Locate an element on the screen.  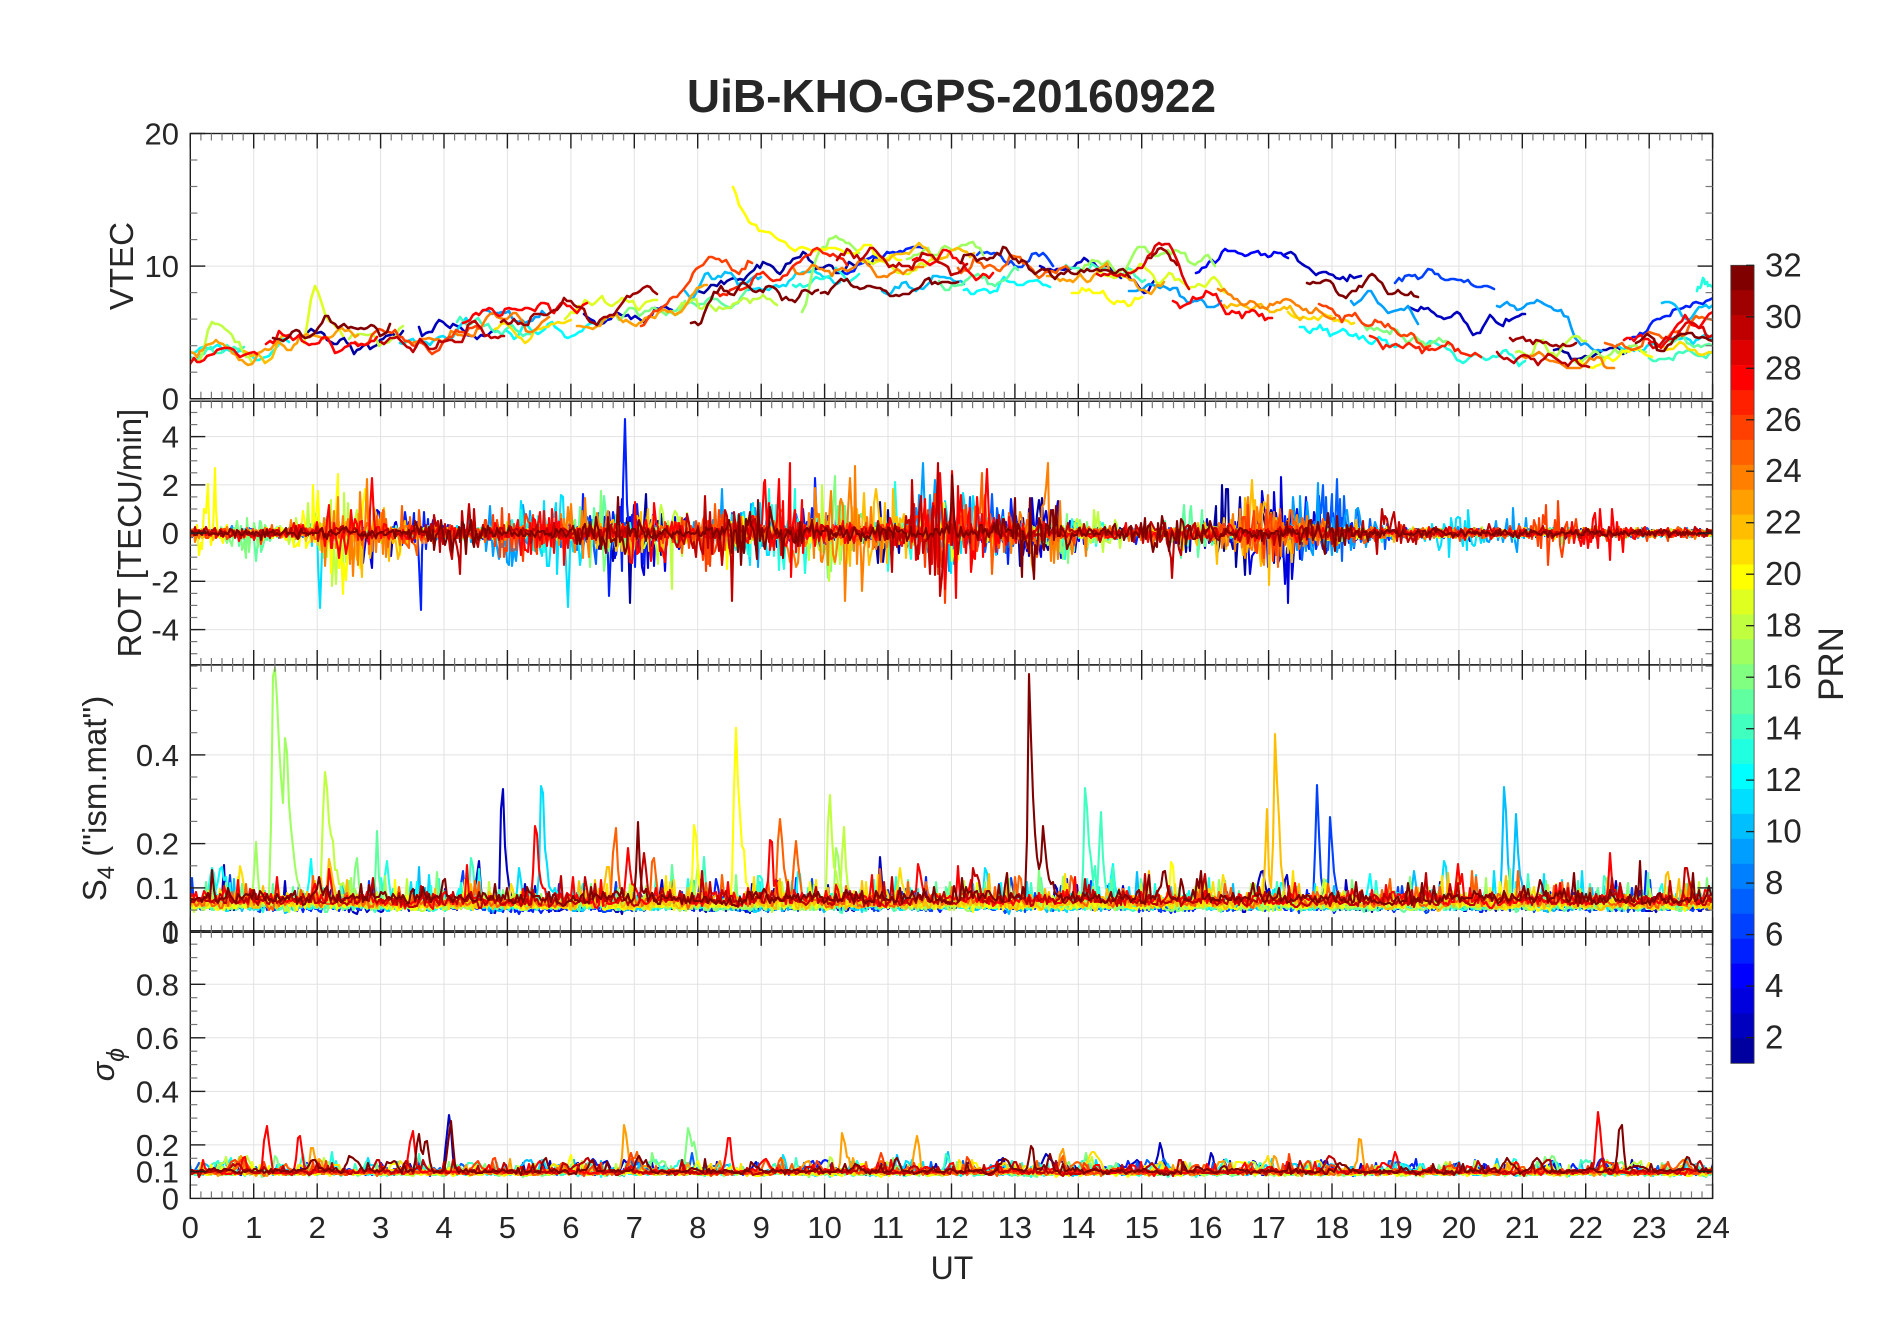
svg-text: 28 is located at coordinates (1783, 367).